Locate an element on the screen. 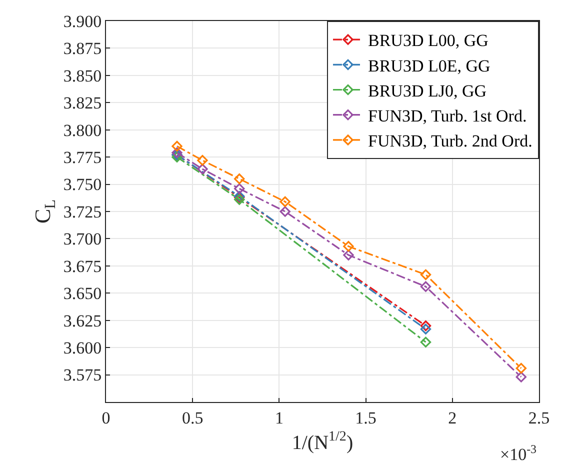  y-tick-label: 3.850 is located at coordinates (82, 76).